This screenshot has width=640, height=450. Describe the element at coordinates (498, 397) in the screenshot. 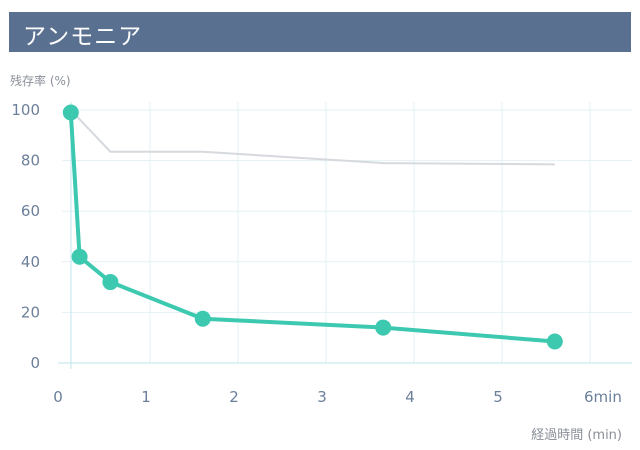

I see `x-tick-label: 5` at that location.